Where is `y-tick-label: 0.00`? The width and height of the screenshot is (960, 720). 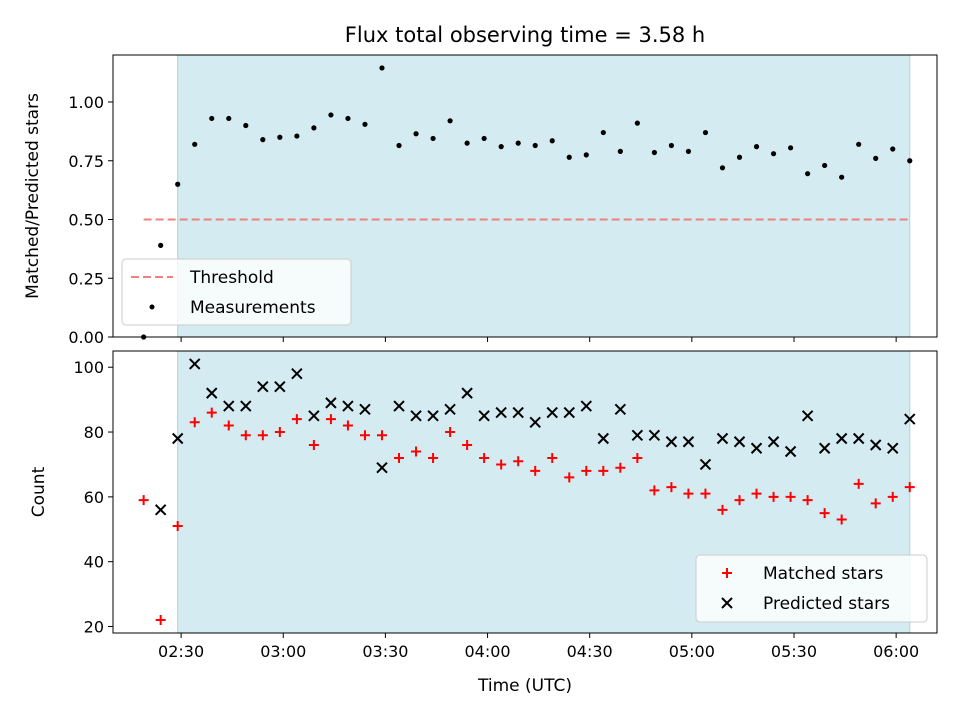 y-tick-label: 0.00 is located at coordinates (86, 337).